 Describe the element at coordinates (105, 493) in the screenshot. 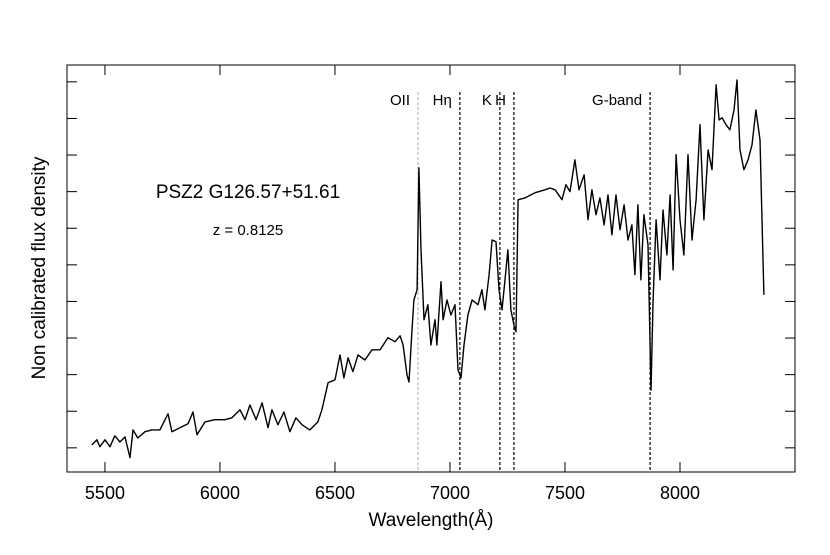

I see `x-tick-label: 5500` at that location.